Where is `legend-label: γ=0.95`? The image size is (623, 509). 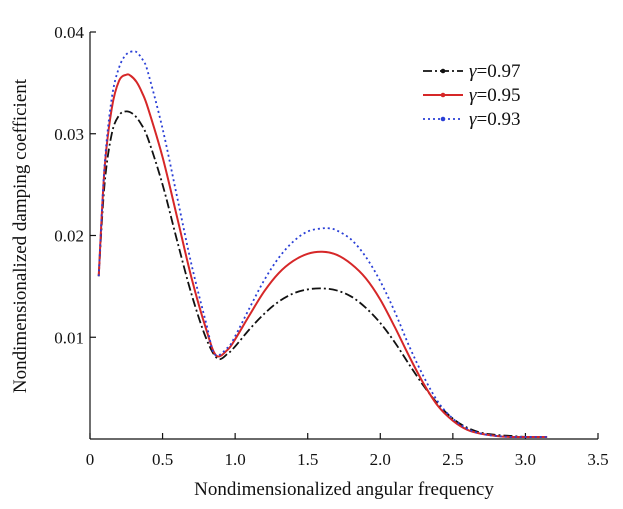
legend-label: γ=0.95 is located at coordinates (494, 95).